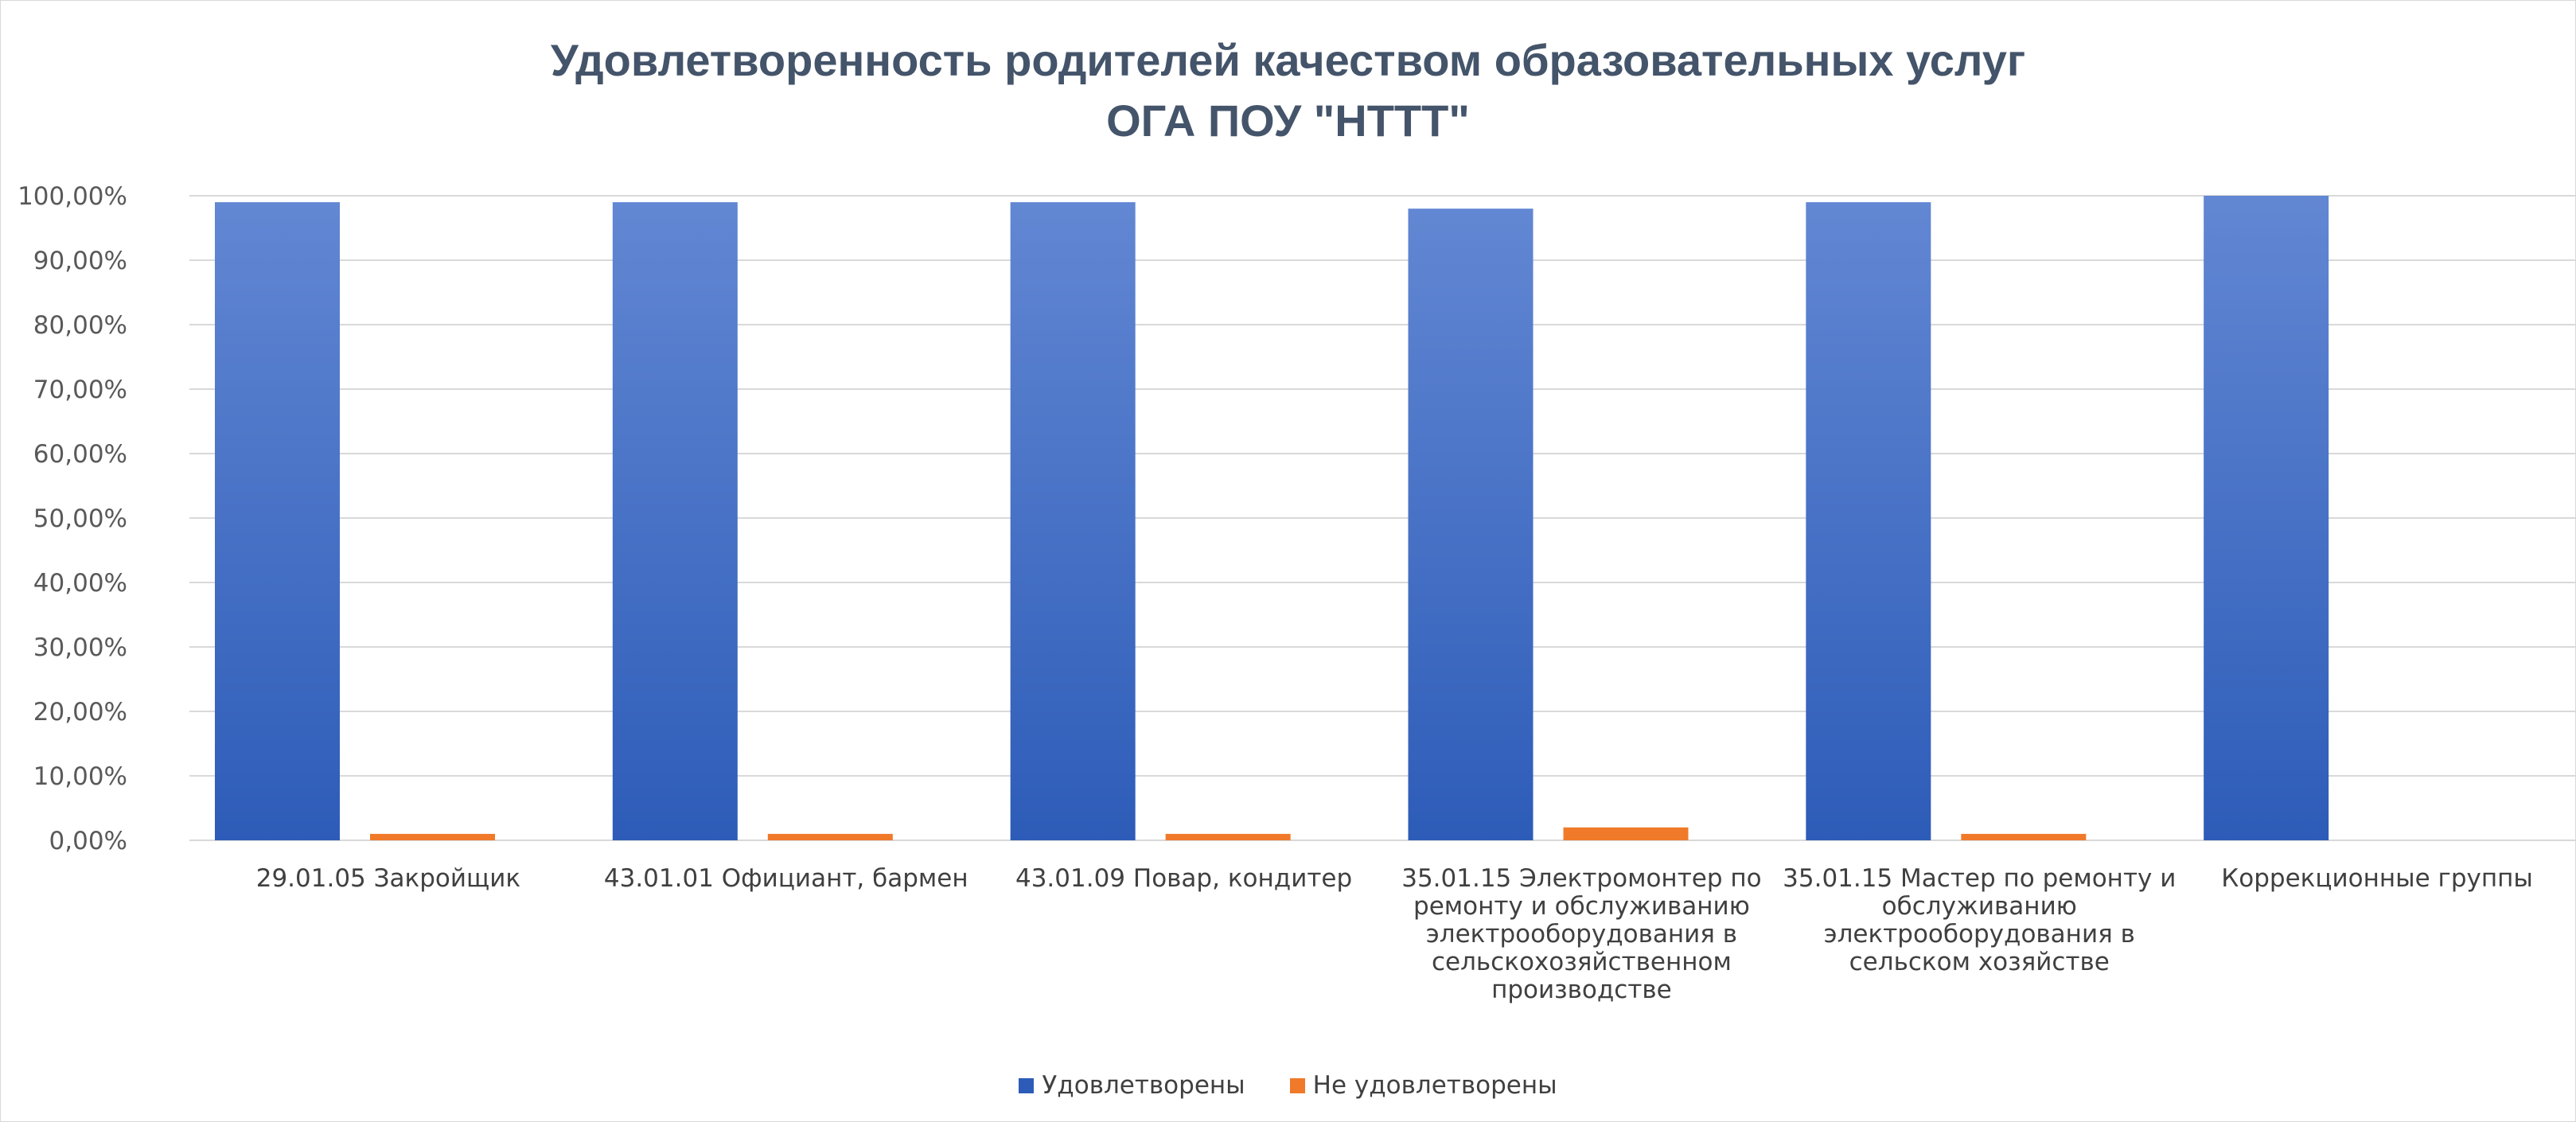  What do you see at coordinates (1027, 1085) in the screenshot?
I see `legend-swatch-satisfied` at bounding box center [1027, 1085].